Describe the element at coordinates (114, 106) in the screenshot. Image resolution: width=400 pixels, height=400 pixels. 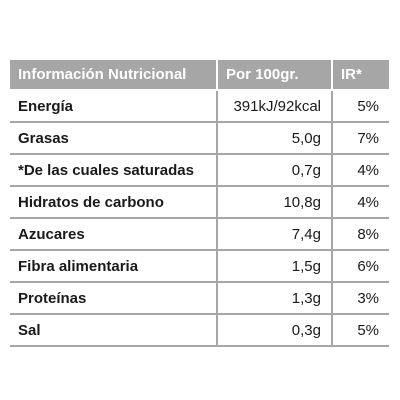
I see `nutrient-name: Energía` at that location.